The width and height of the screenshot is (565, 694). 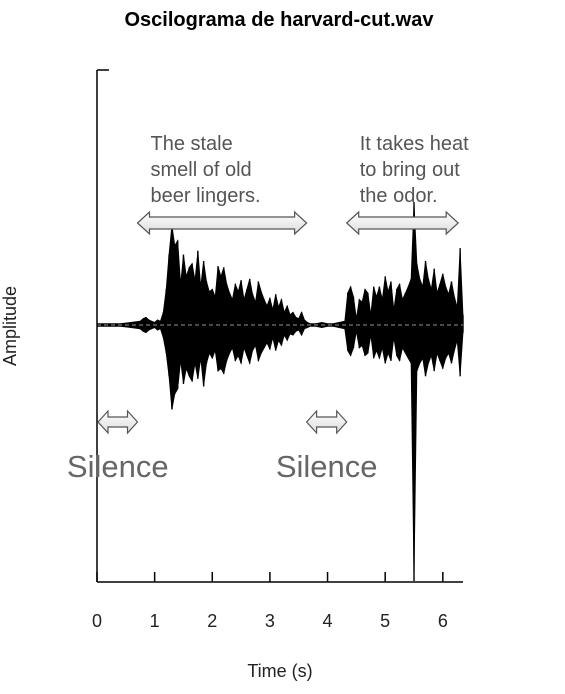 What do you see at coordinates (270, 621) in the screenshot?
I see `x-tick-label: 3` at bounding box center [270, 621].